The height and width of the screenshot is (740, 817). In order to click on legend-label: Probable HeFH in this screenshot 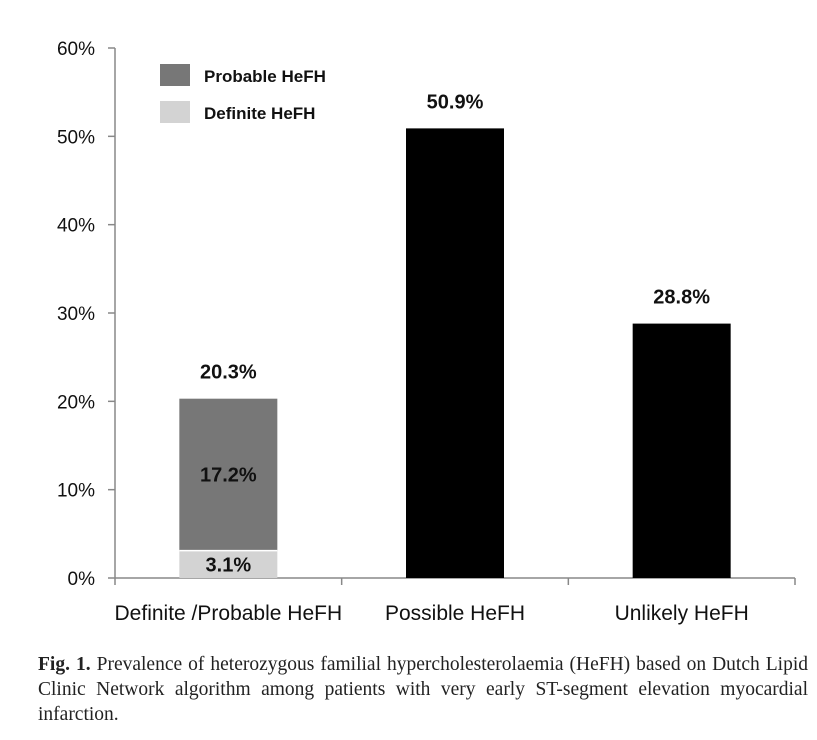, I will do `click(265, 76)`.